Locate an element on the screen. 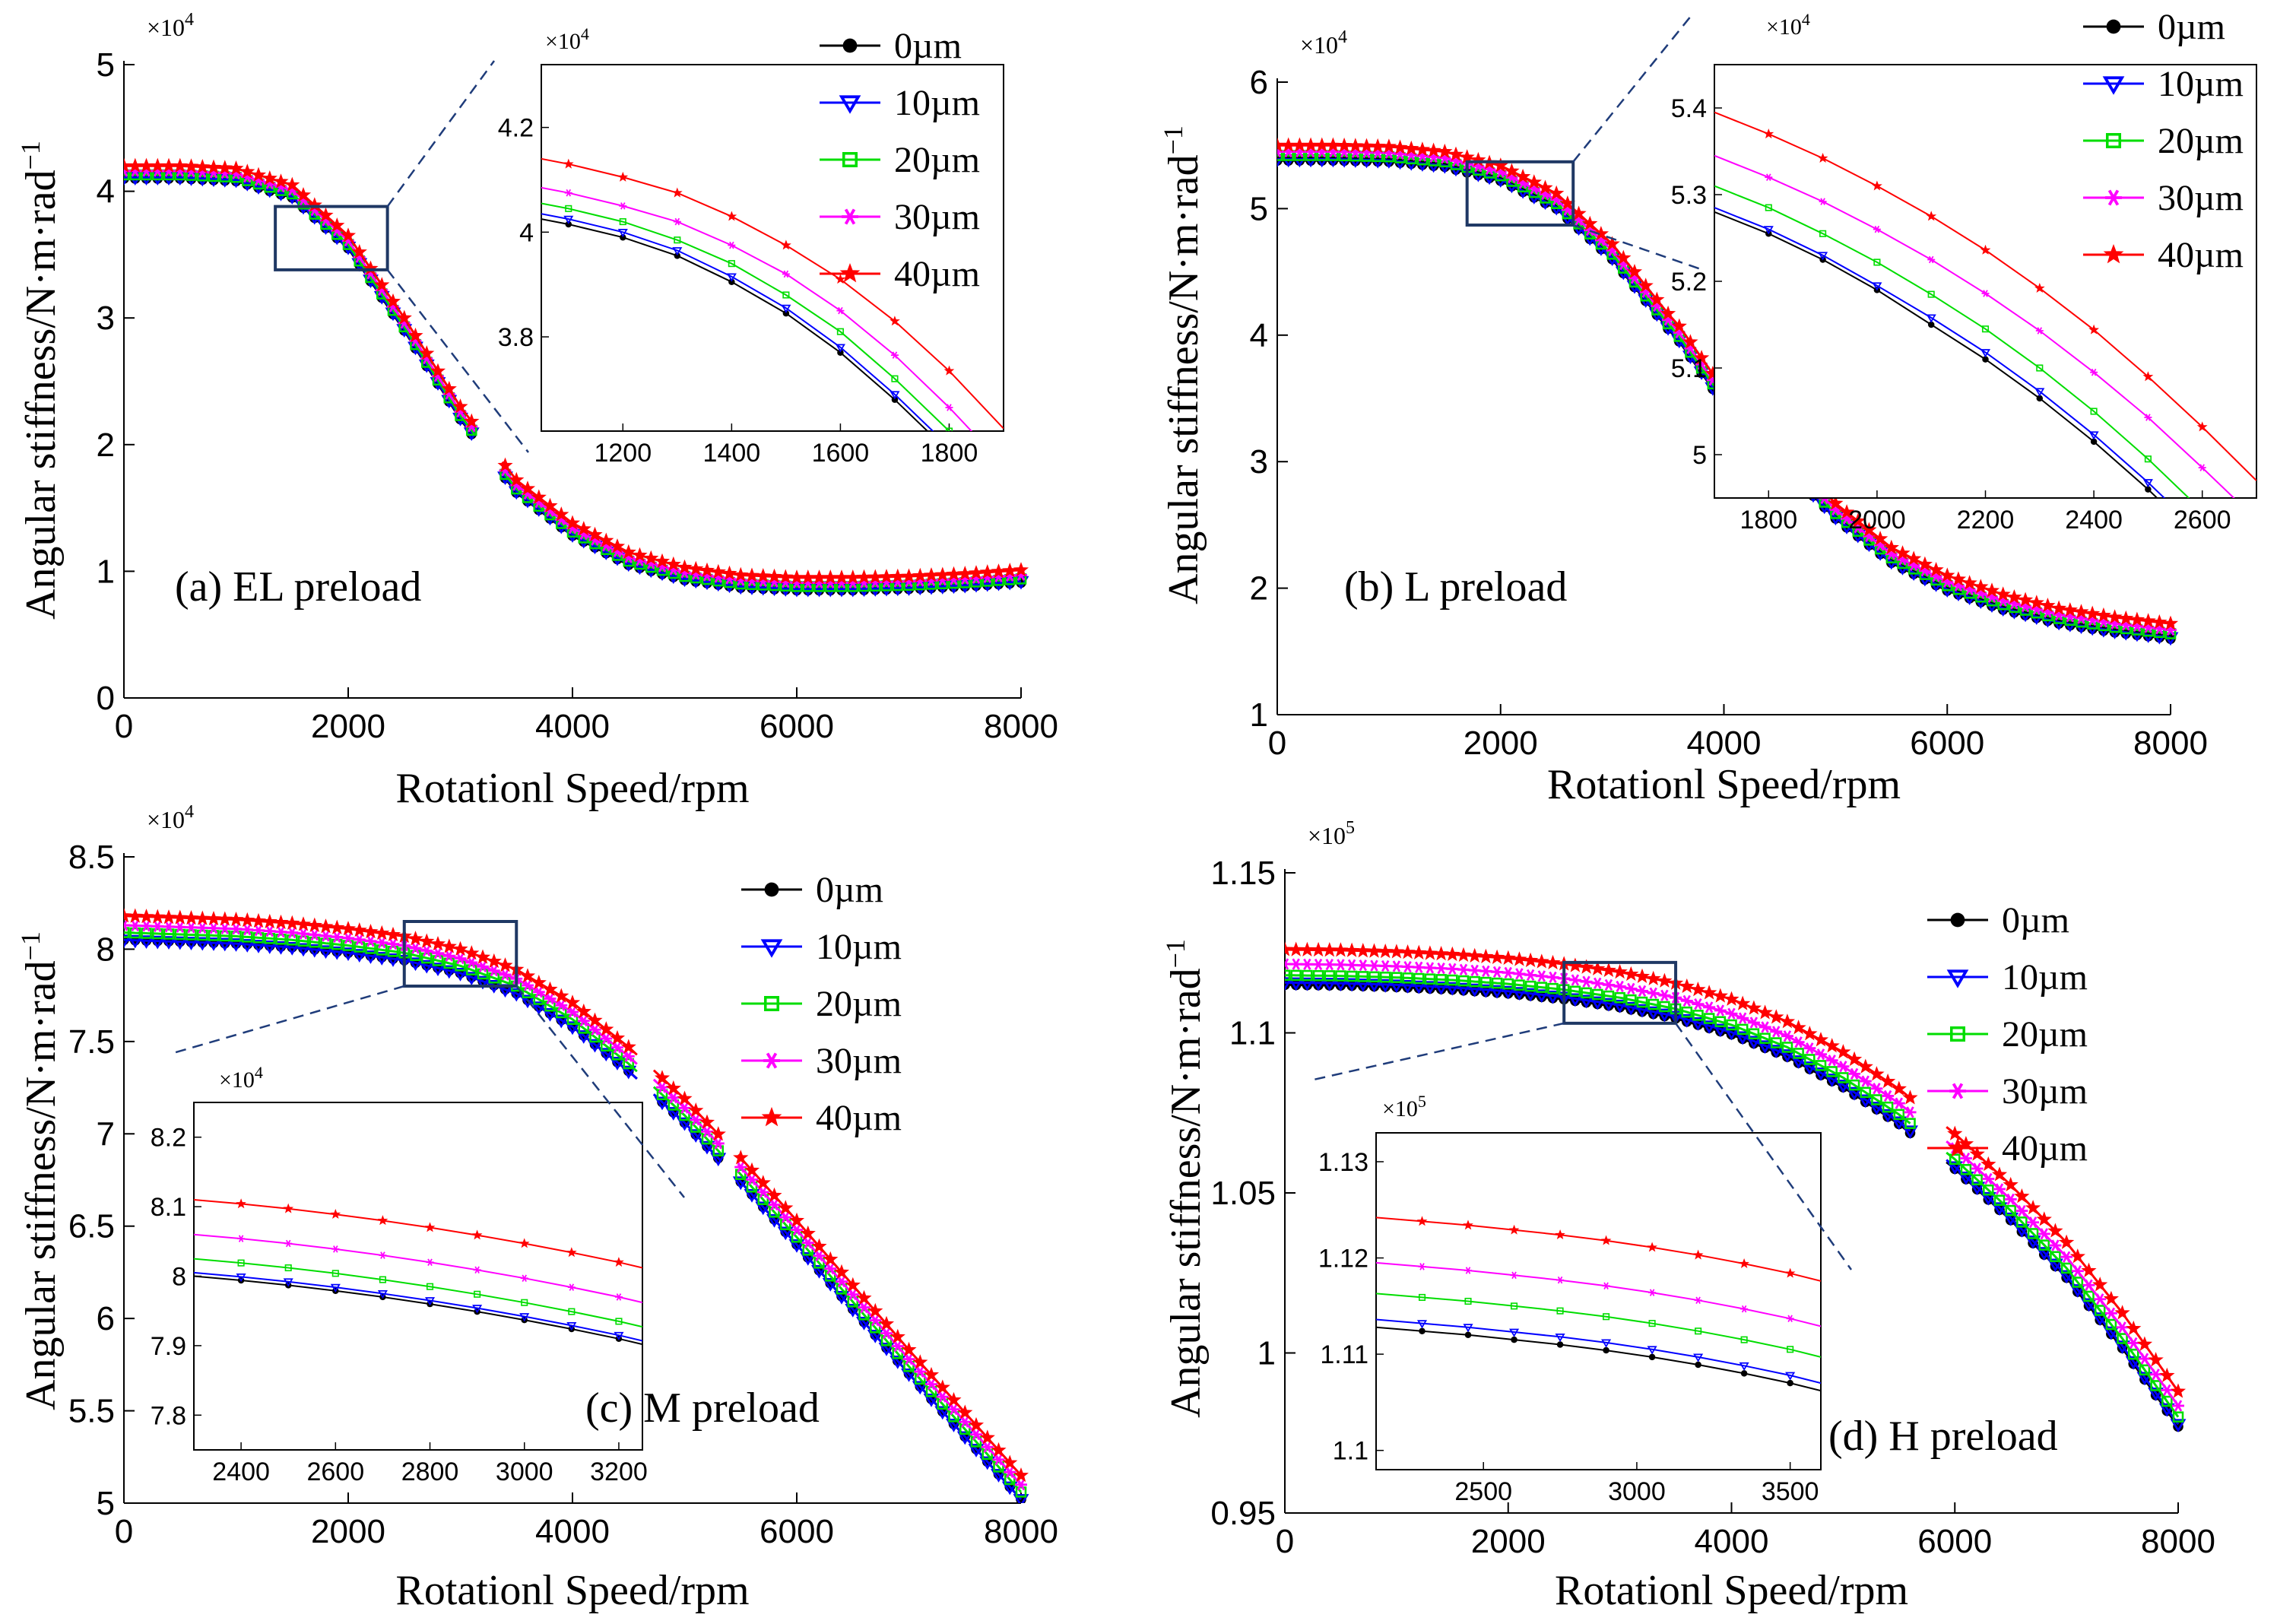 This screenshot has width=2277, height=1624. inset-x-tick-label: 2200 is located at coordinates (1986, 520).